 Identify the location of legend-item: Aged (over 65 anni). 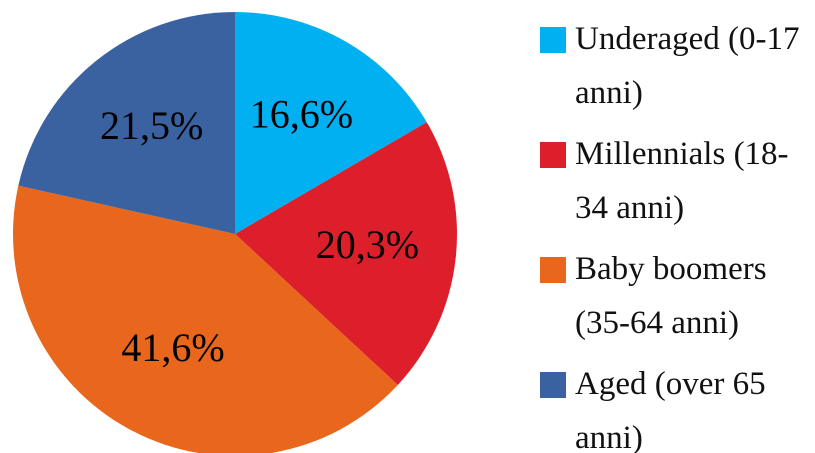
(677, 405).